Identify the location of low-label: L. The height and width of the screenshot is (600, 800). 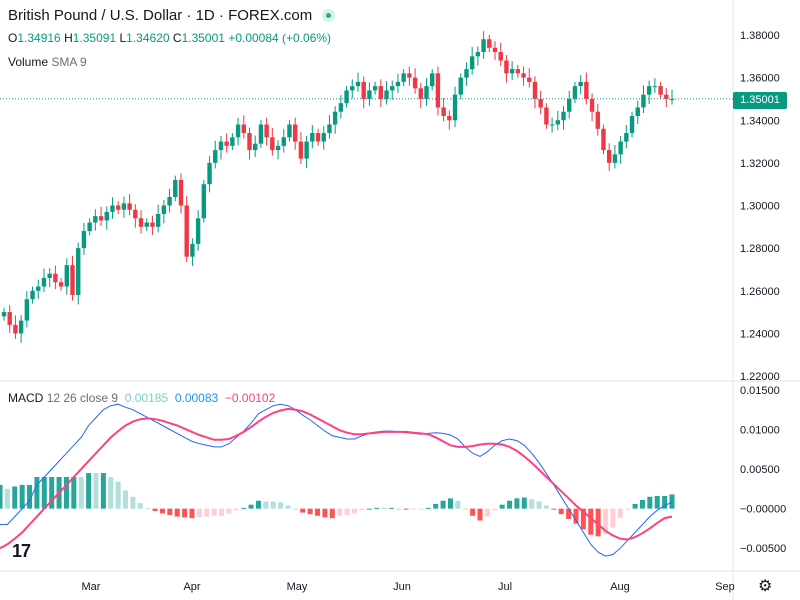
(123, 38).